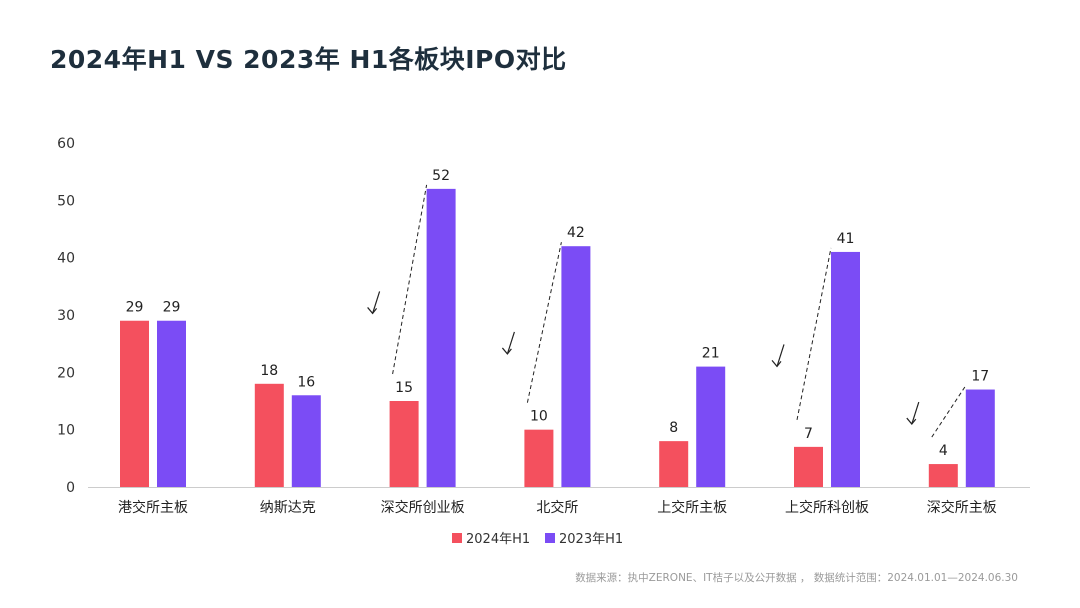 This screenshot has width=1080, height=608. Describe the element at coordinates (66, 259) in the screenshot. I see `y-tick-label: 40` at that location.